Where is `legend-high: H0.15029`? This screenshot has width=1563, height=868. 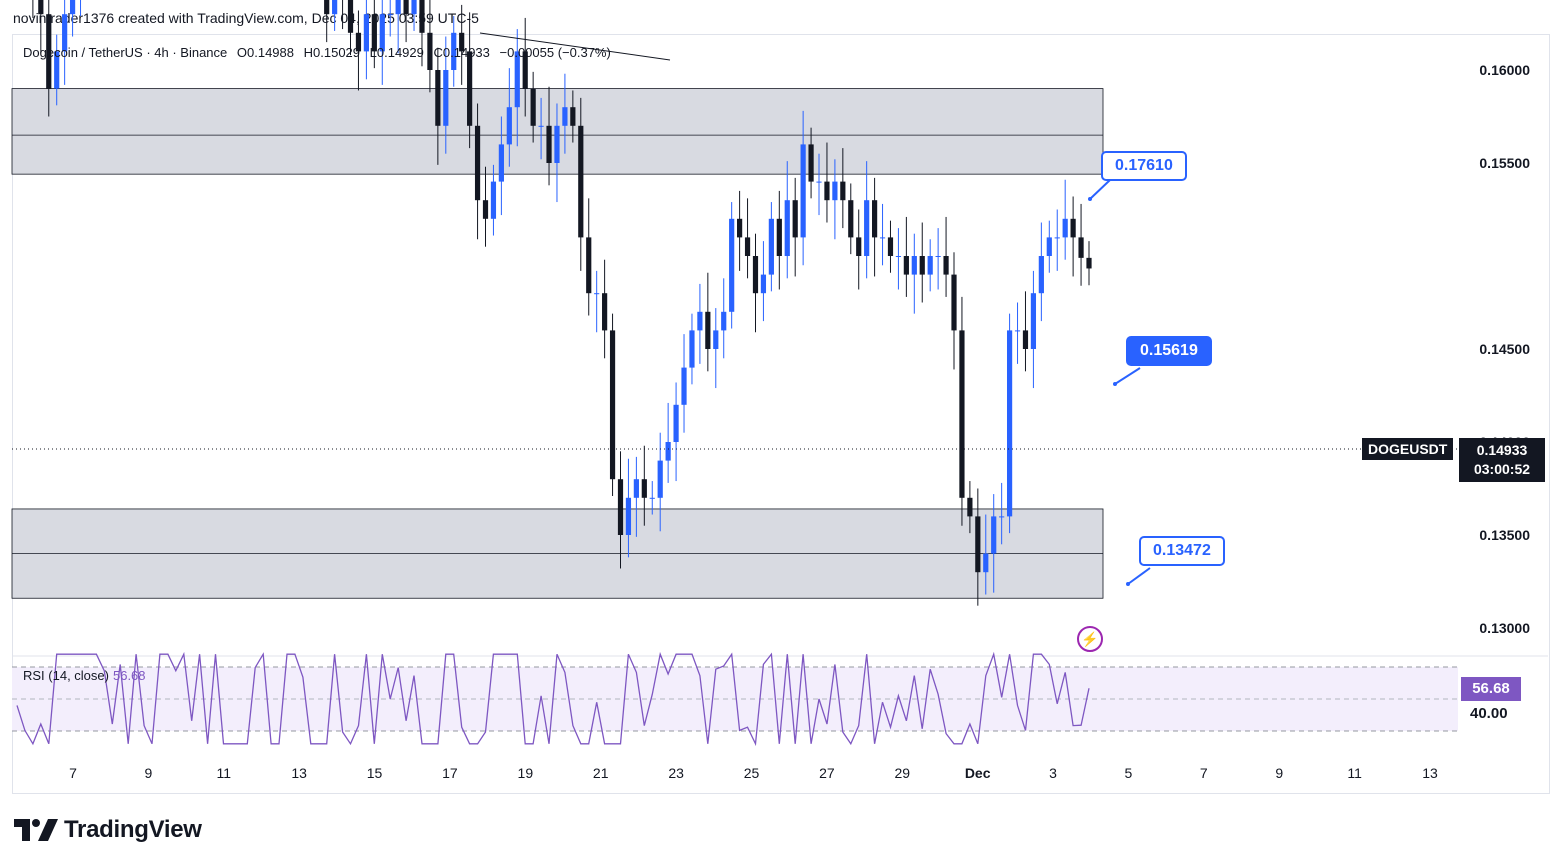
legend-high: H0.15029 is located at coordinates (332, 52).